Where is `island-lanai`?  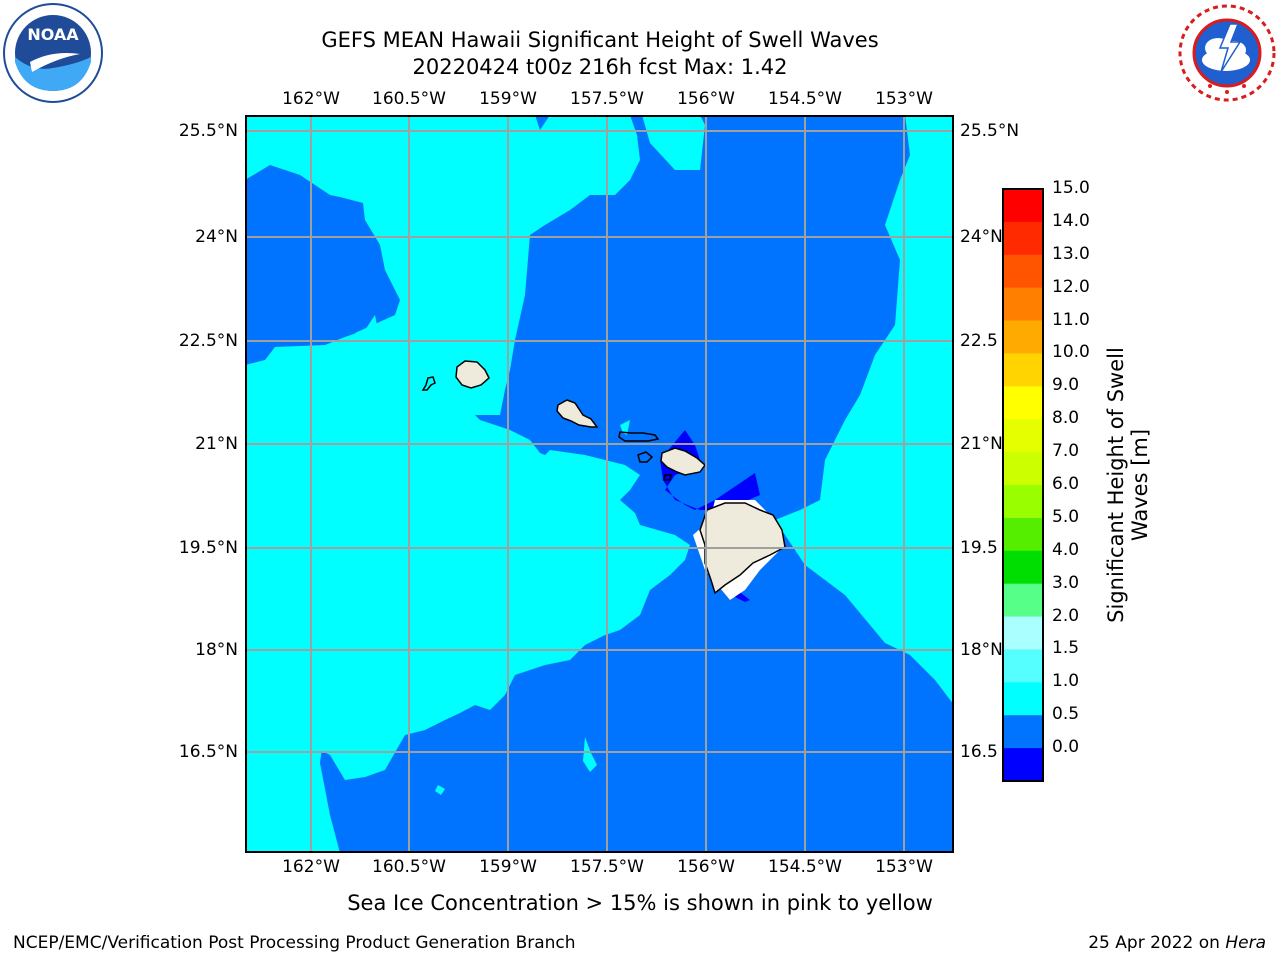 island-lanai is located at coordinates (645, 457).